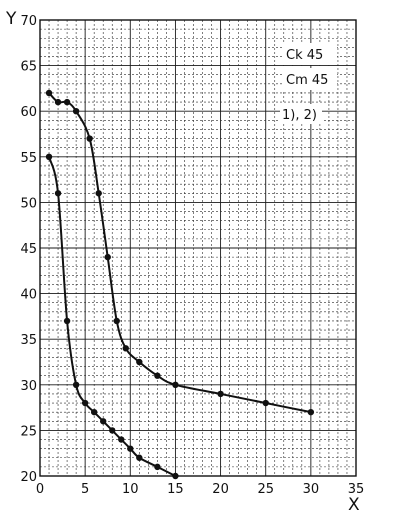 The image size is (400, 515). What do you see at coordinates (130, 489) in the screenshot?
I see `x-tick-label: 10` at bounding box center [130, 489].